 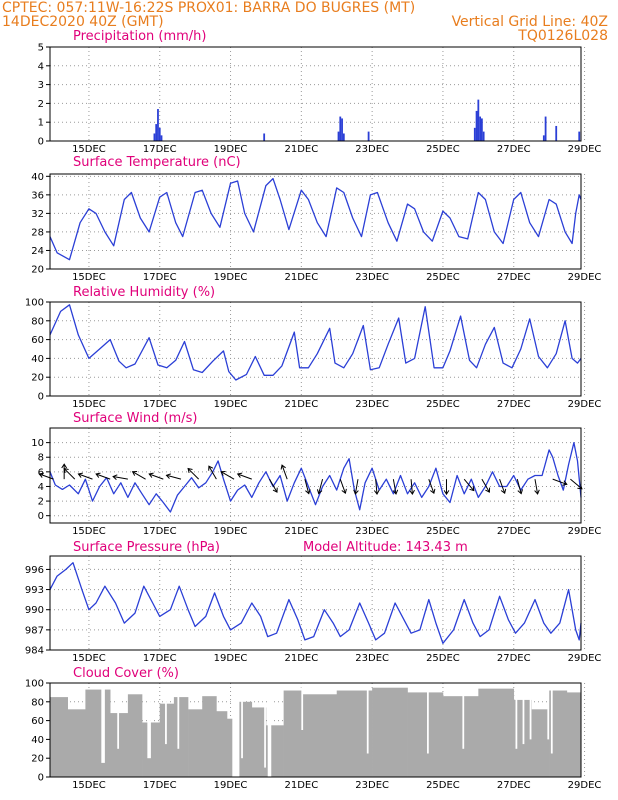 I want to click on humidity-y-tick-label: 0, so click(x=41, y=397).